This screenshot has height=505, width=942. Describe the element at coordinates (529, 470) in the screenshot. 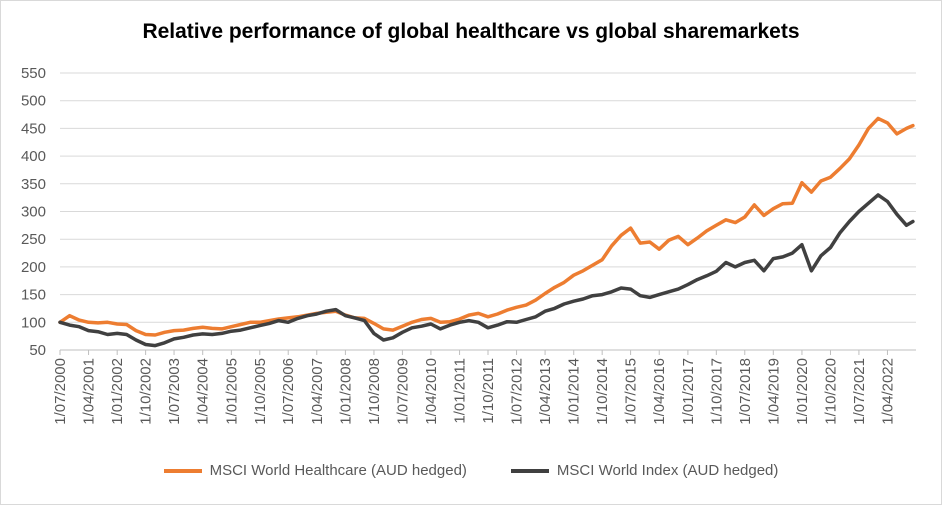

I see `legend-swatch-world-index` at that location.